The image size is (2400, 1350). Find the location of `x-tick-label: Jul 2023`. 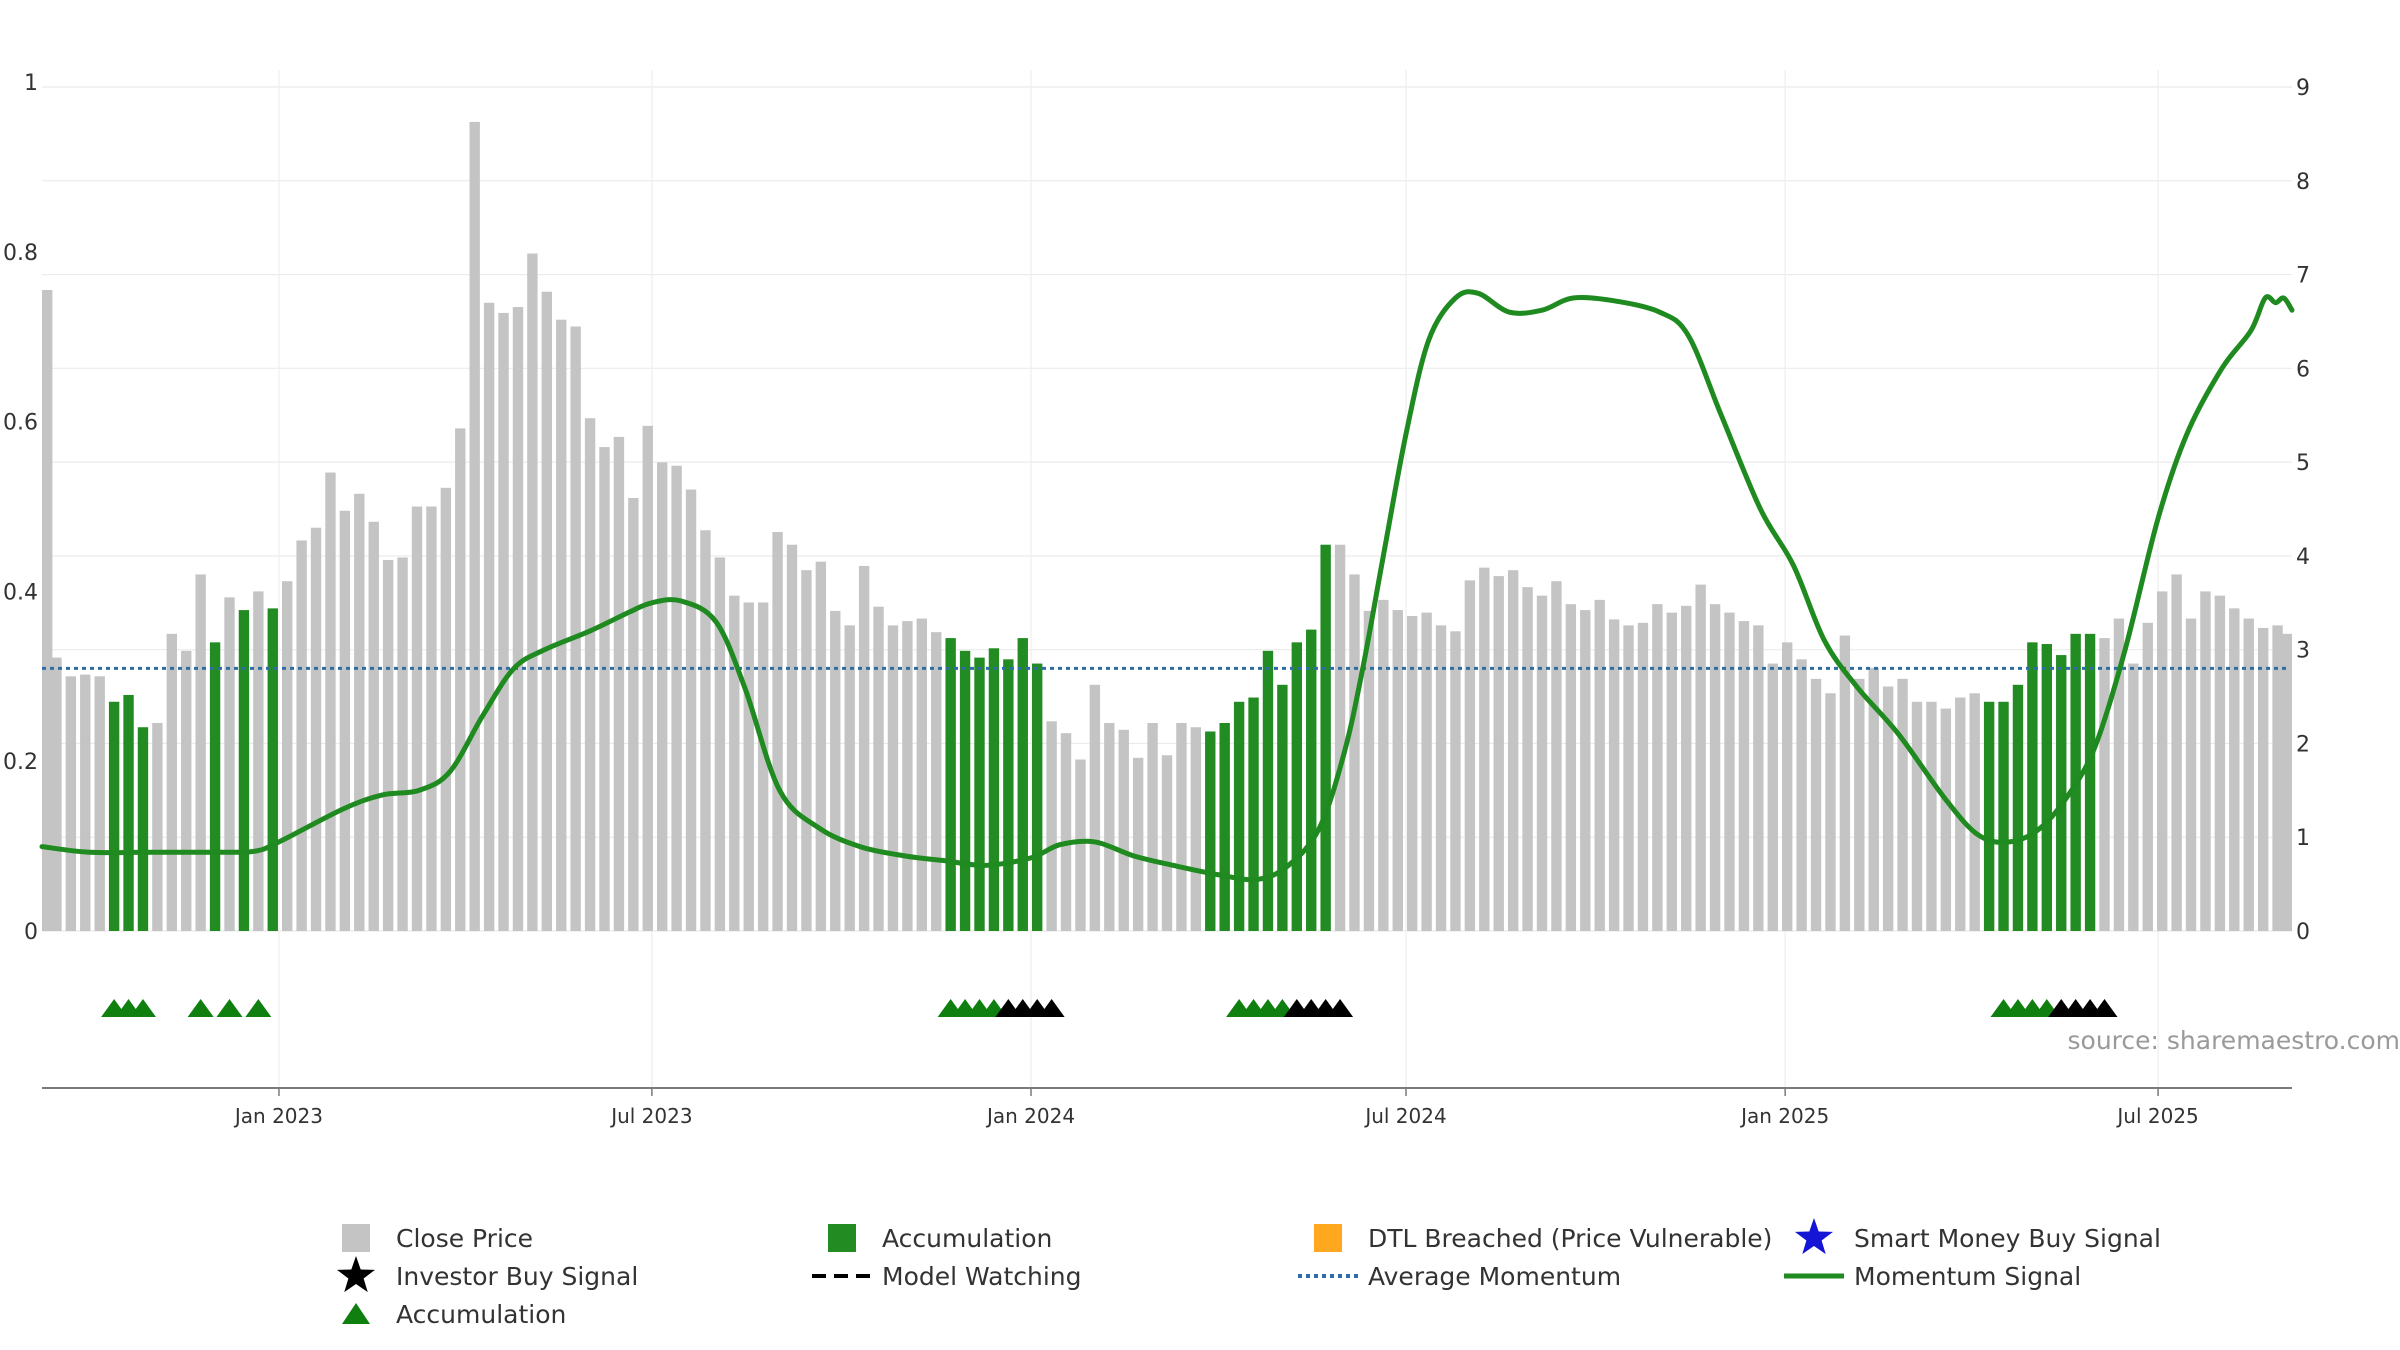

x-tick-label: Jul 2023 is located at coordinates (650, 1116).